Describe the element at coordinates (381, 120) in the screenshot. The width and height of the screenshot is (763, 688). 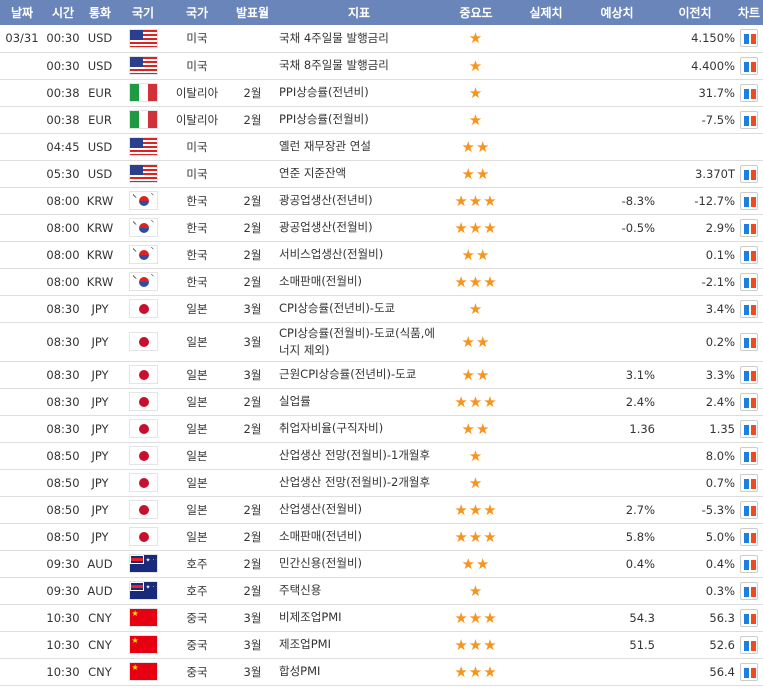
I see `table-row: 00:38 EUR 이탈리아 2월 PPI상승률(전월비) ★ -7.5%` at that location.